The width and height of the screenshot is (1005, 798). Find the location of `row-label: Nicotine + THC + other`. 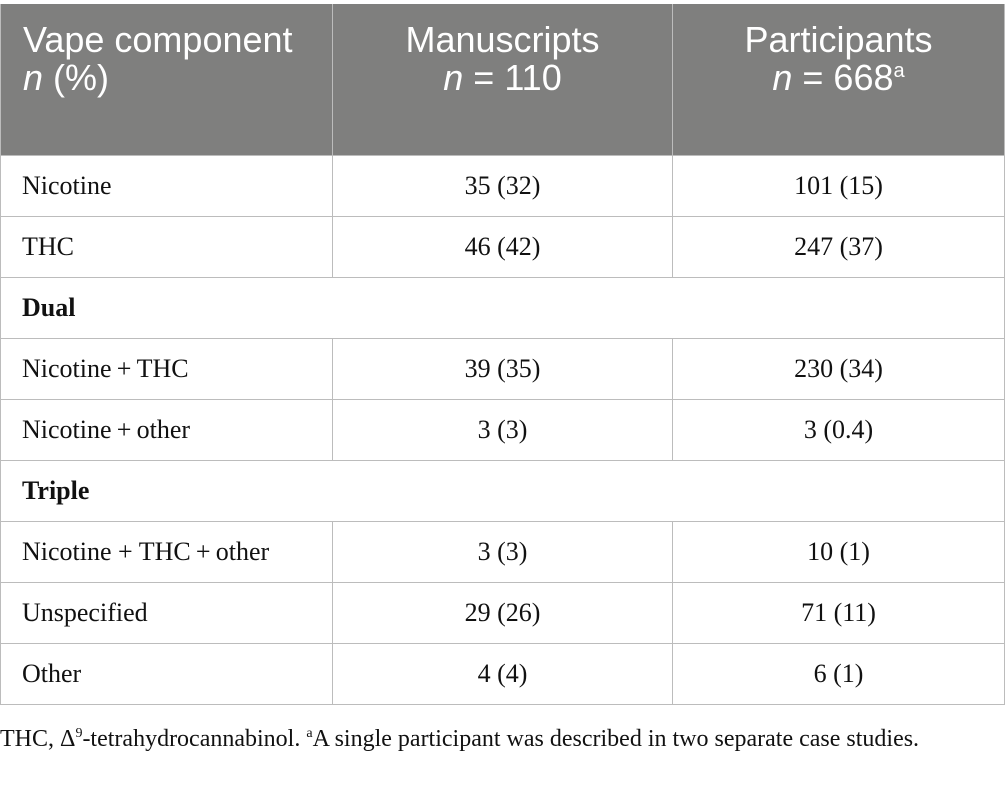

row-label: Nicotine + THC + other is located at coordinates (166, 551).